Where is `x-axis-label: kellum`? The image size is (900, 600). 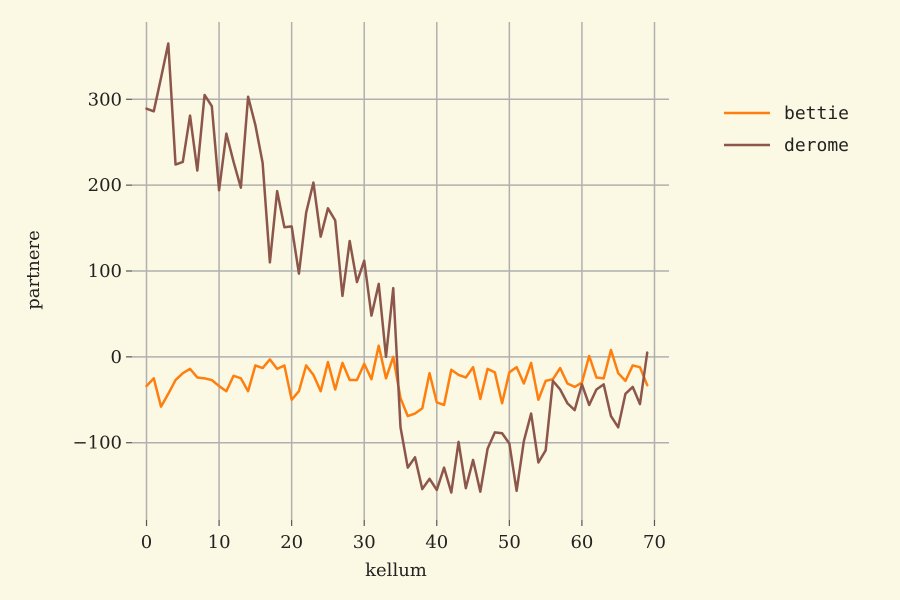
x-axis-label: kellum is located at coordinates (396, 570).